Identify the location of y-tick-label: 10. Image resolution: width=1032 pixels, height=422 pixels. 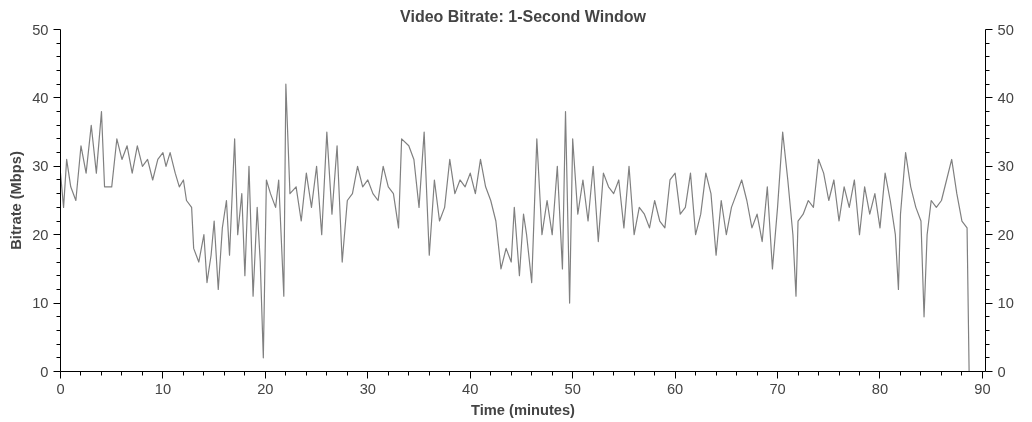
(40, 303).